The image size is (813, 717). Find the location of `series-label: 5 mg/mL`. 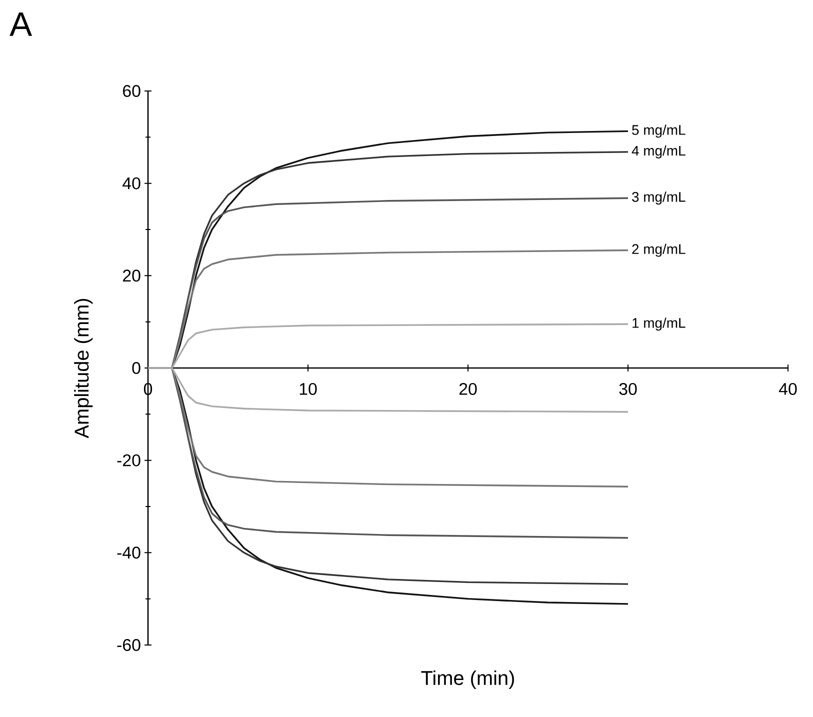

series-label: 5 mg/mL is located at coordinates (659, 131).